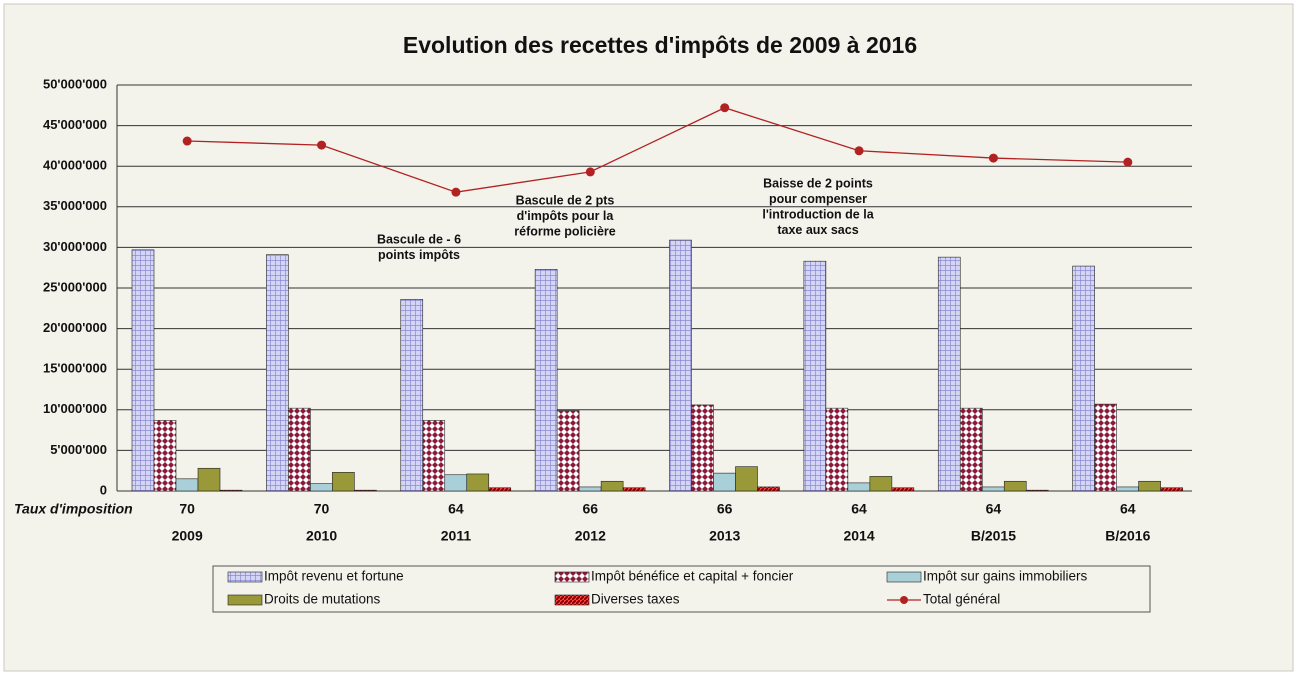  What do you see at coordinates (817, 230) in the screenshot?
I see `annotation: taxe aux sacs` at bounding box center [817, 230].